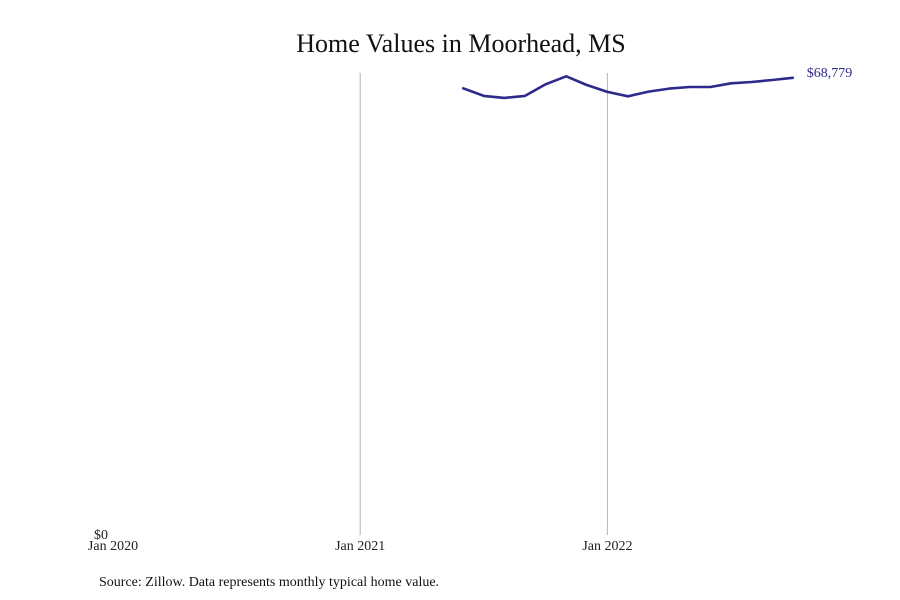 The width and height of the screenshot is (900, 600). I want to click on x-axis-ticks: Jan 2020 Jan 2021 Jan 2022, so click(360, 546).